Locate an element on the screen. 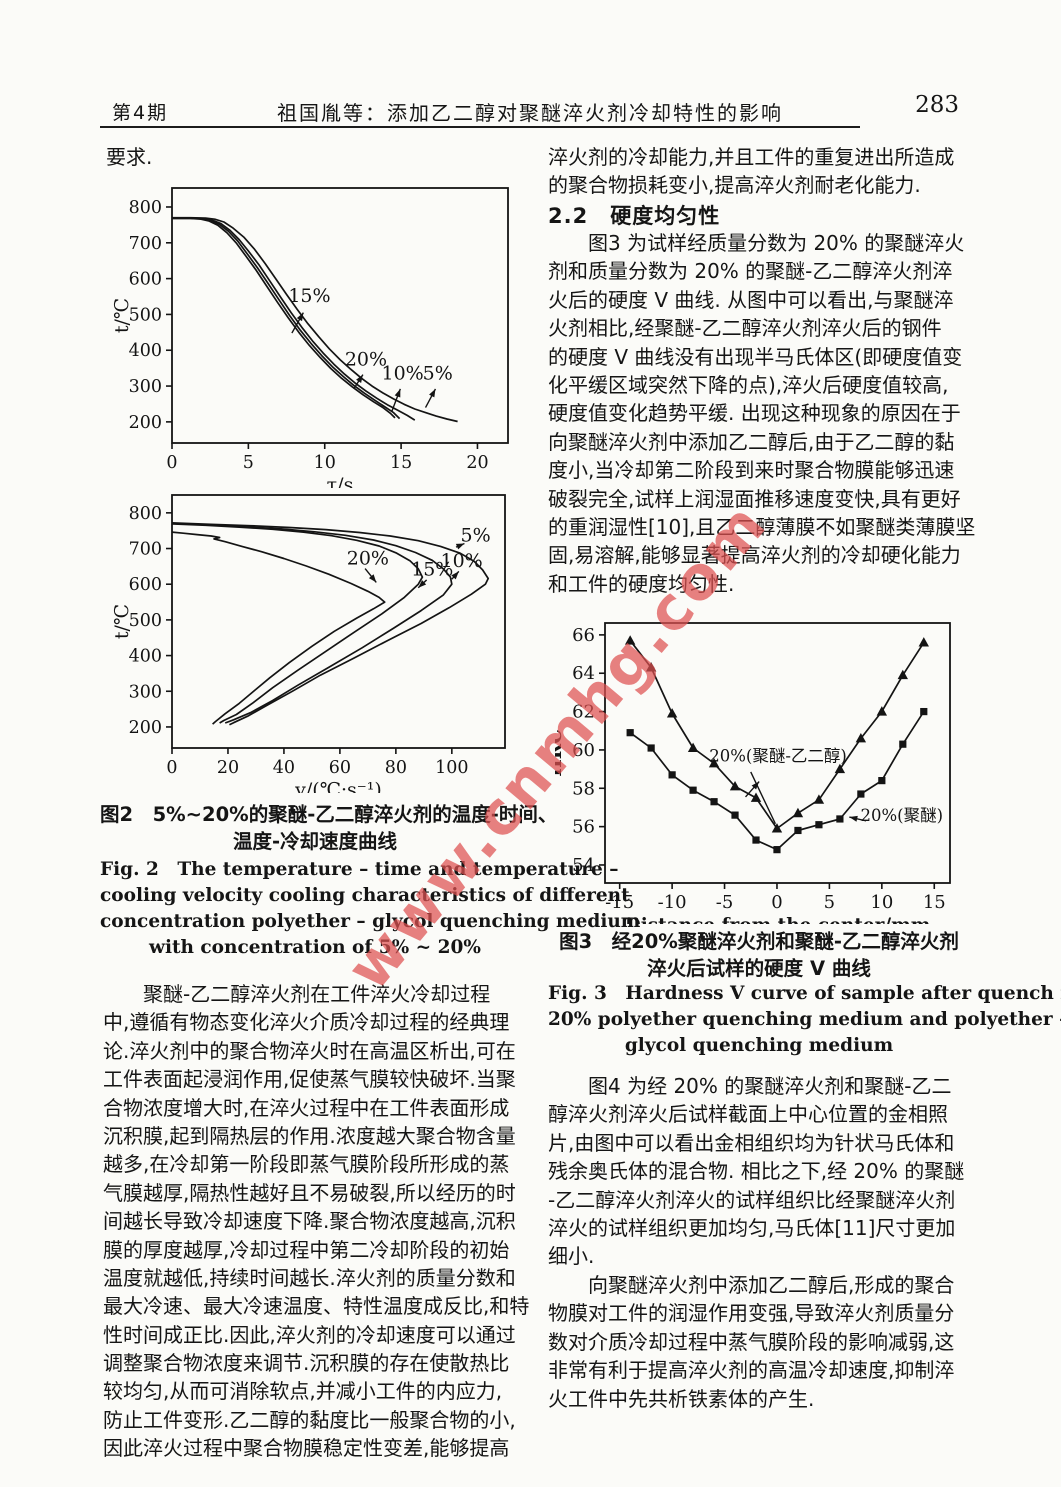 This screenshot has width=1061, height=1487. svg-text: 62 is located at coordinates (583, 712).